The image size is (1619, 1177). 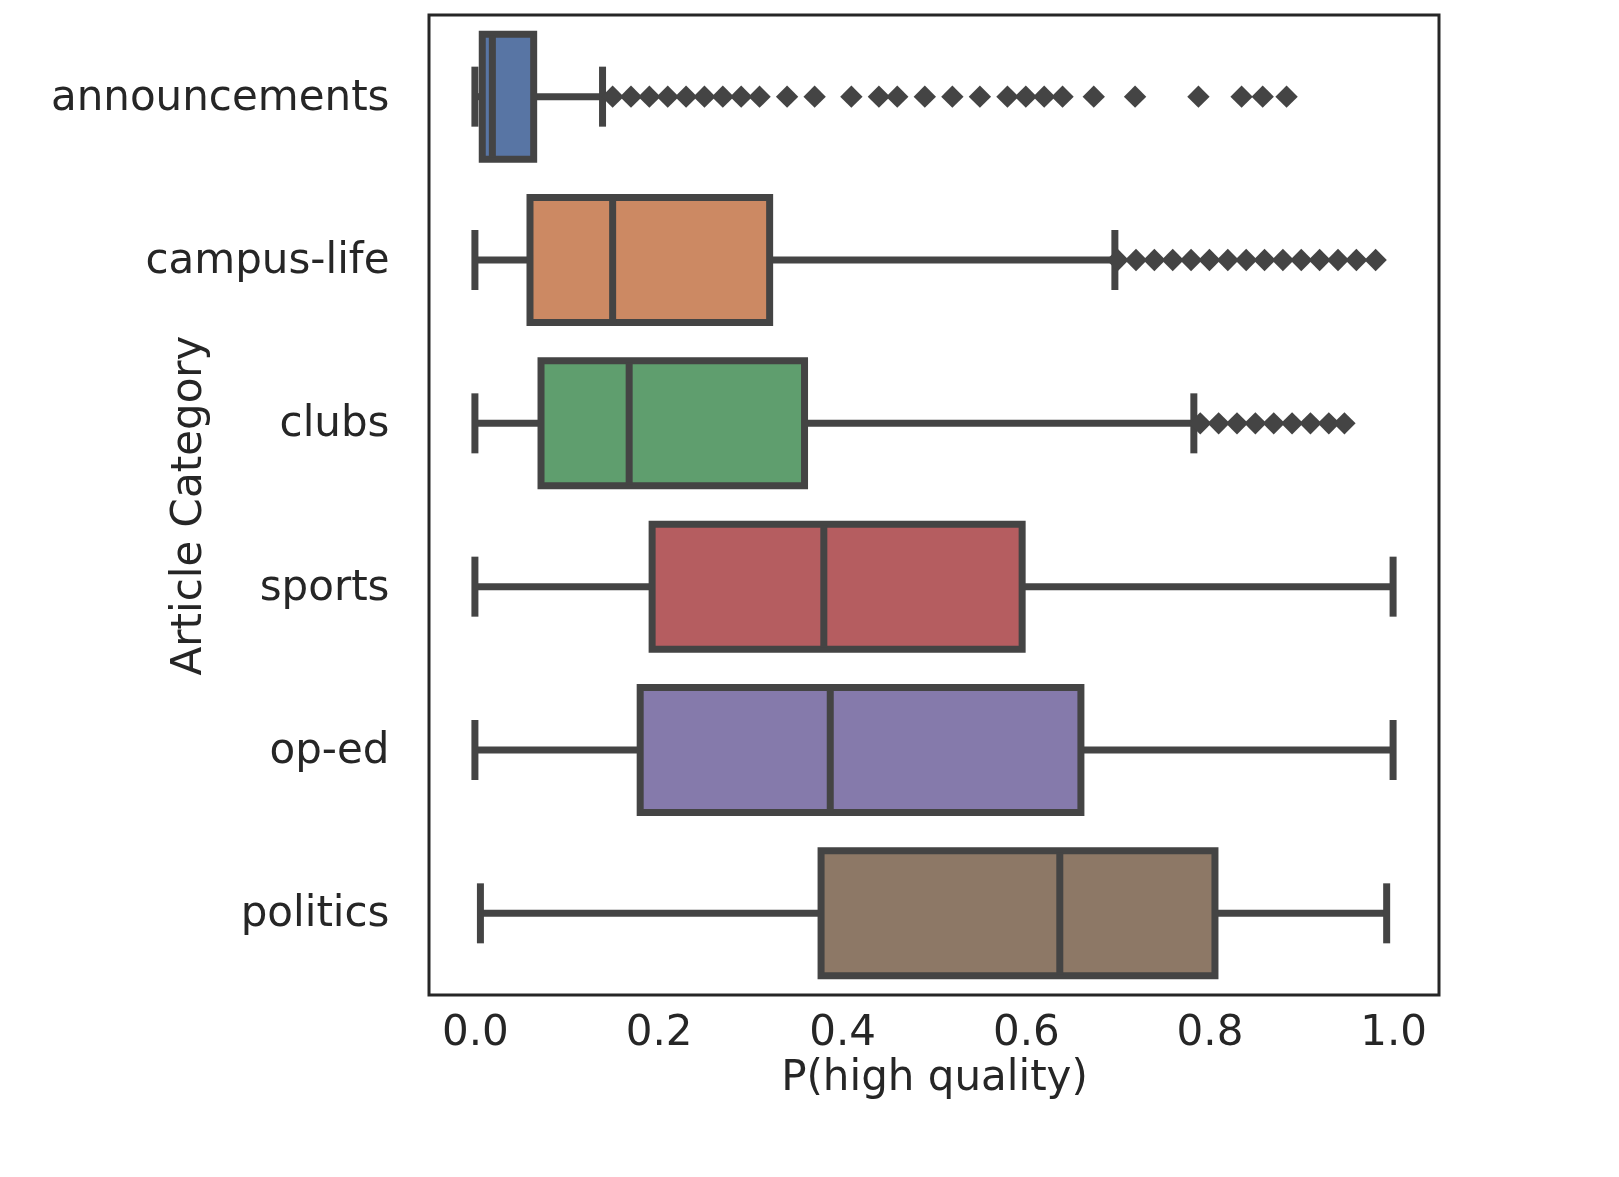 What do you see at coordinates (315, 912) in the screenshot?
I see `y-tick-label: politics` at bounding box center [315, 912].